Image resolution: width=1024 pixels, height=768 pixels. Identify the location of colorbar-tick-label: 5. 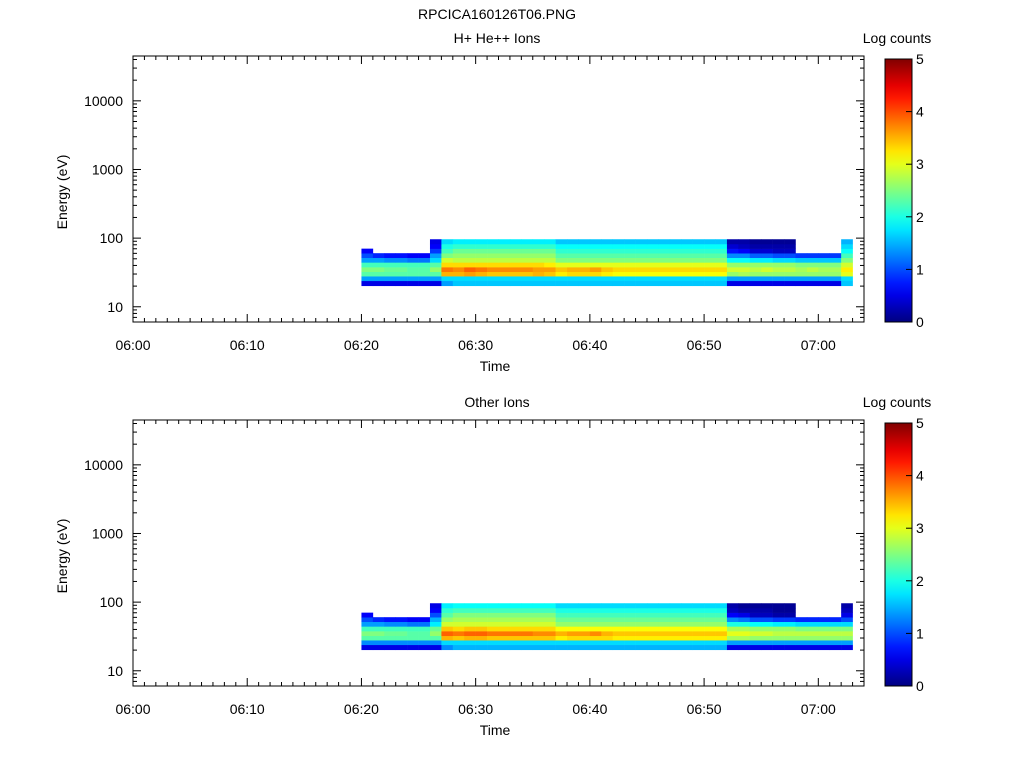
(920, 423).